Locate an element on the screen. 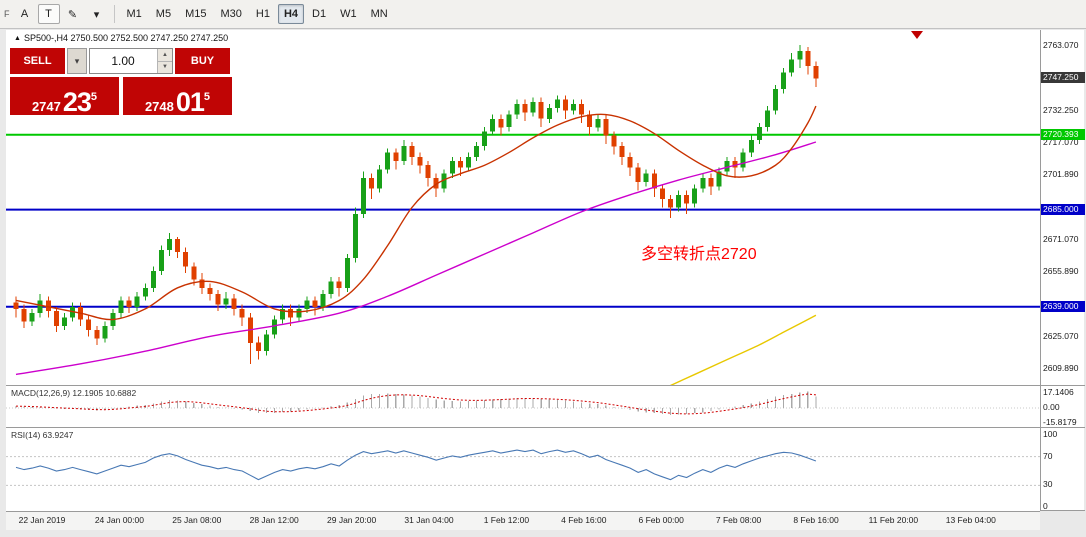 The image size is (1086, 537). time-axis-label: 25 Jan 08:00 is located at coordinates (197, 520).